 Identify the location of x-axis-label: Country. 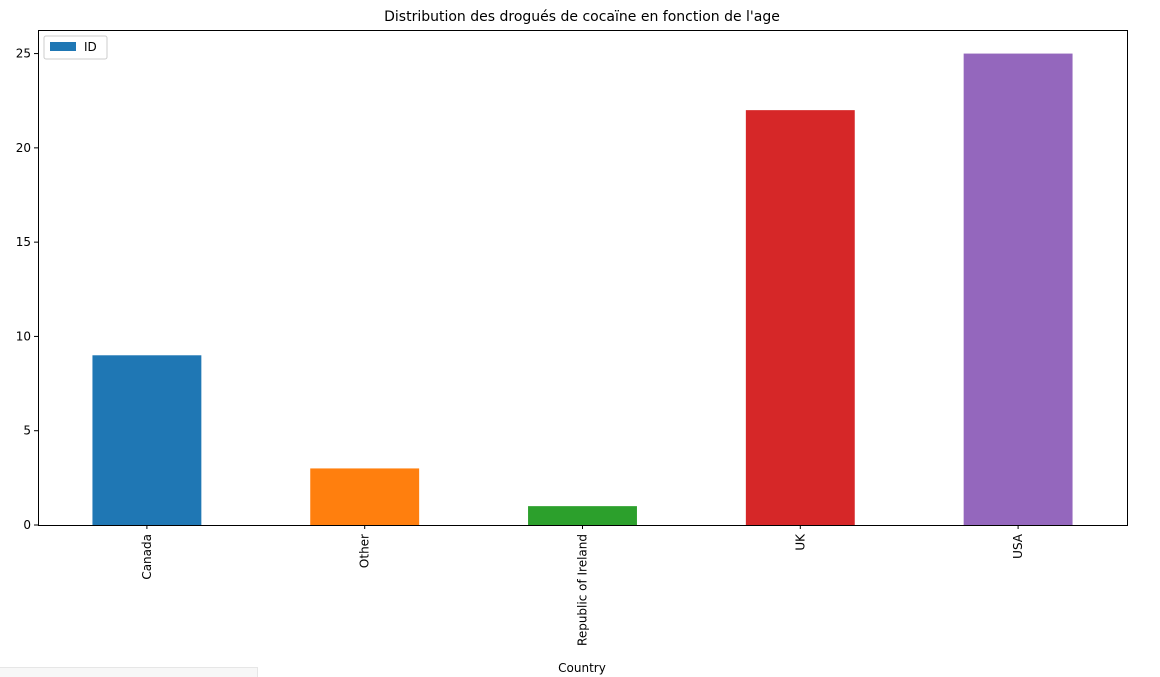
(582, 668).